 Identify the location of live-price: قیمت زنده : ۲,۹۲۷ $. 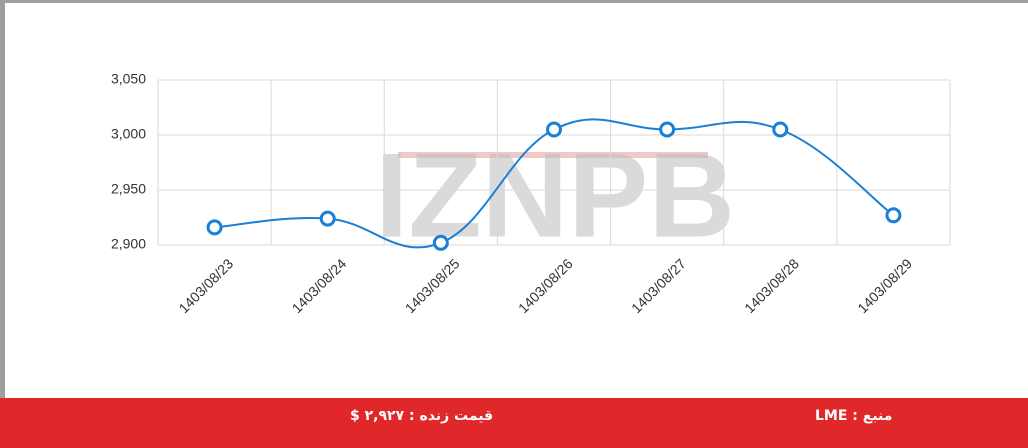
(421, 416).